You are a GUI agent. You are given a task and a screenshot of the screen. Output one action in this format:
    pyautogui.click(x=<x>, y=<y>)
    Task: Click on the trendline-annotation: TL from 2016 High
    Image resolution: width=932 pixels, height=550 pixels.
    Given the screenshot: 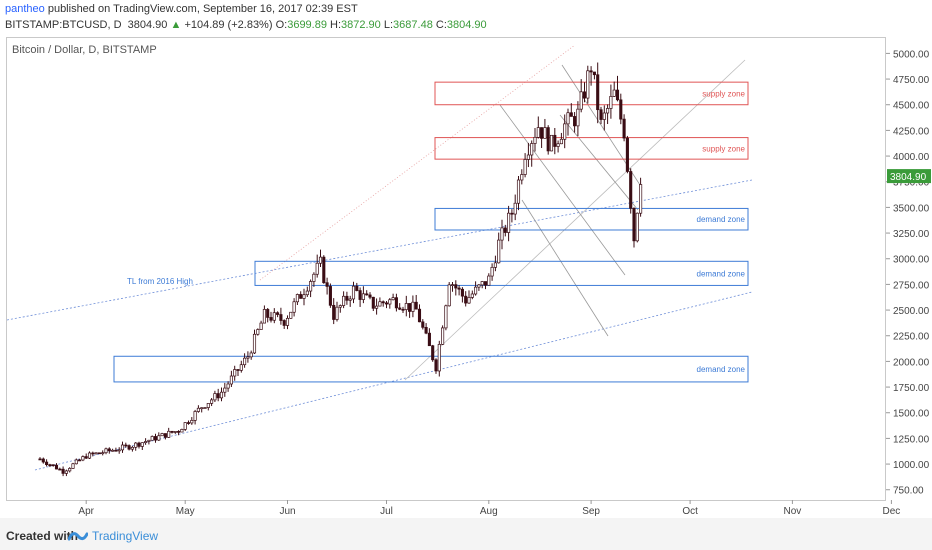 What is the action you would take?
    pyautogui.click(x=160, y=281)
    